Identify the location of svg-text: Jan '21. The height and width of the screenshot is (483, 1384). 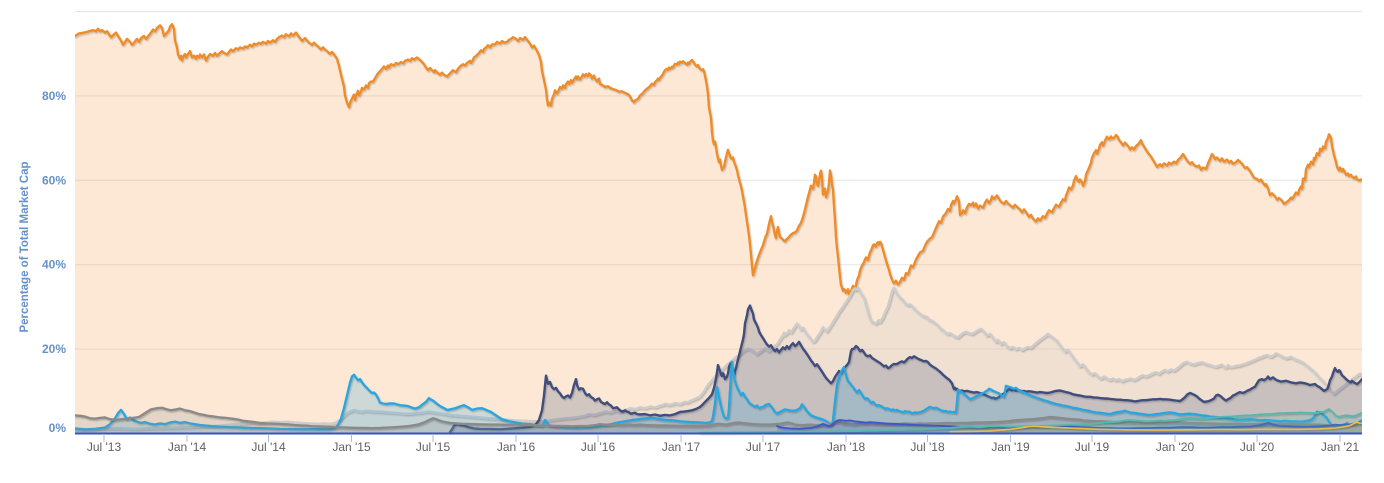
(1340, 447).